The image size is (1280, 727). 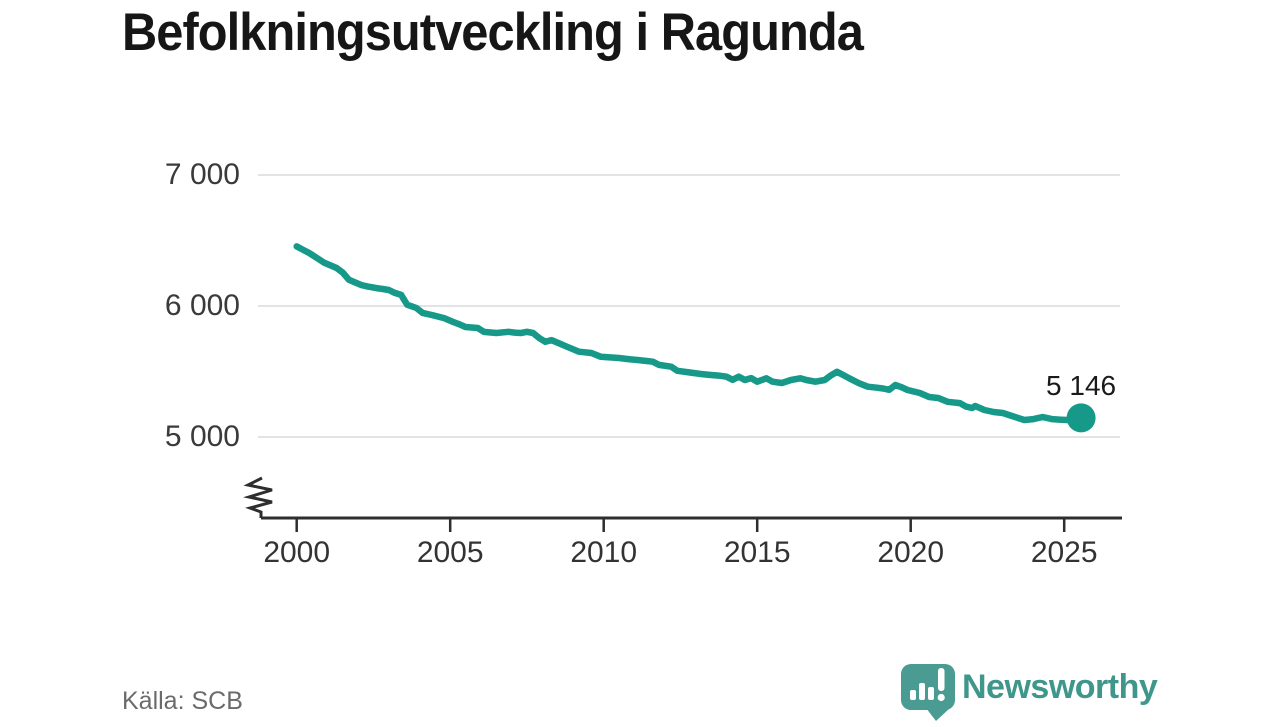 What do you see at coordinates (182, 701) in the screenshot?
I see `source-caption: Källa: SCB` at bounding box center [182, 701].